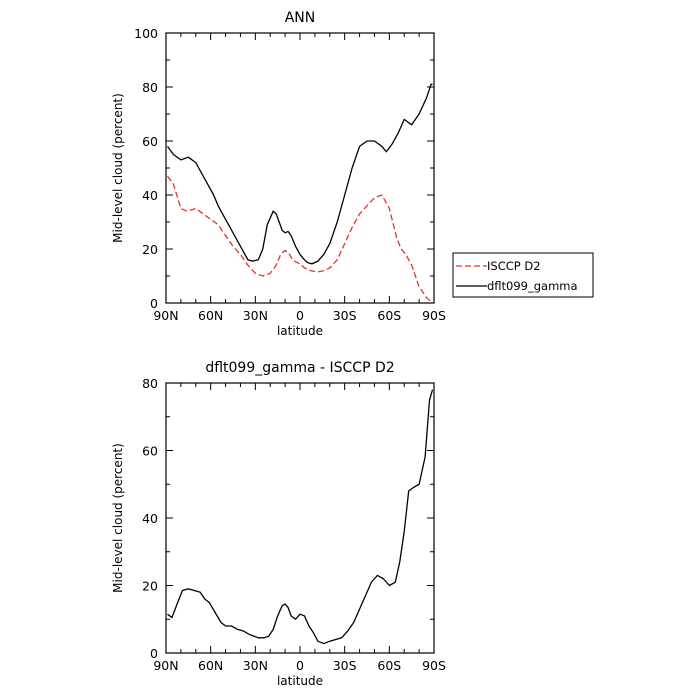  I want to click on legend-box, so click(523, 275).